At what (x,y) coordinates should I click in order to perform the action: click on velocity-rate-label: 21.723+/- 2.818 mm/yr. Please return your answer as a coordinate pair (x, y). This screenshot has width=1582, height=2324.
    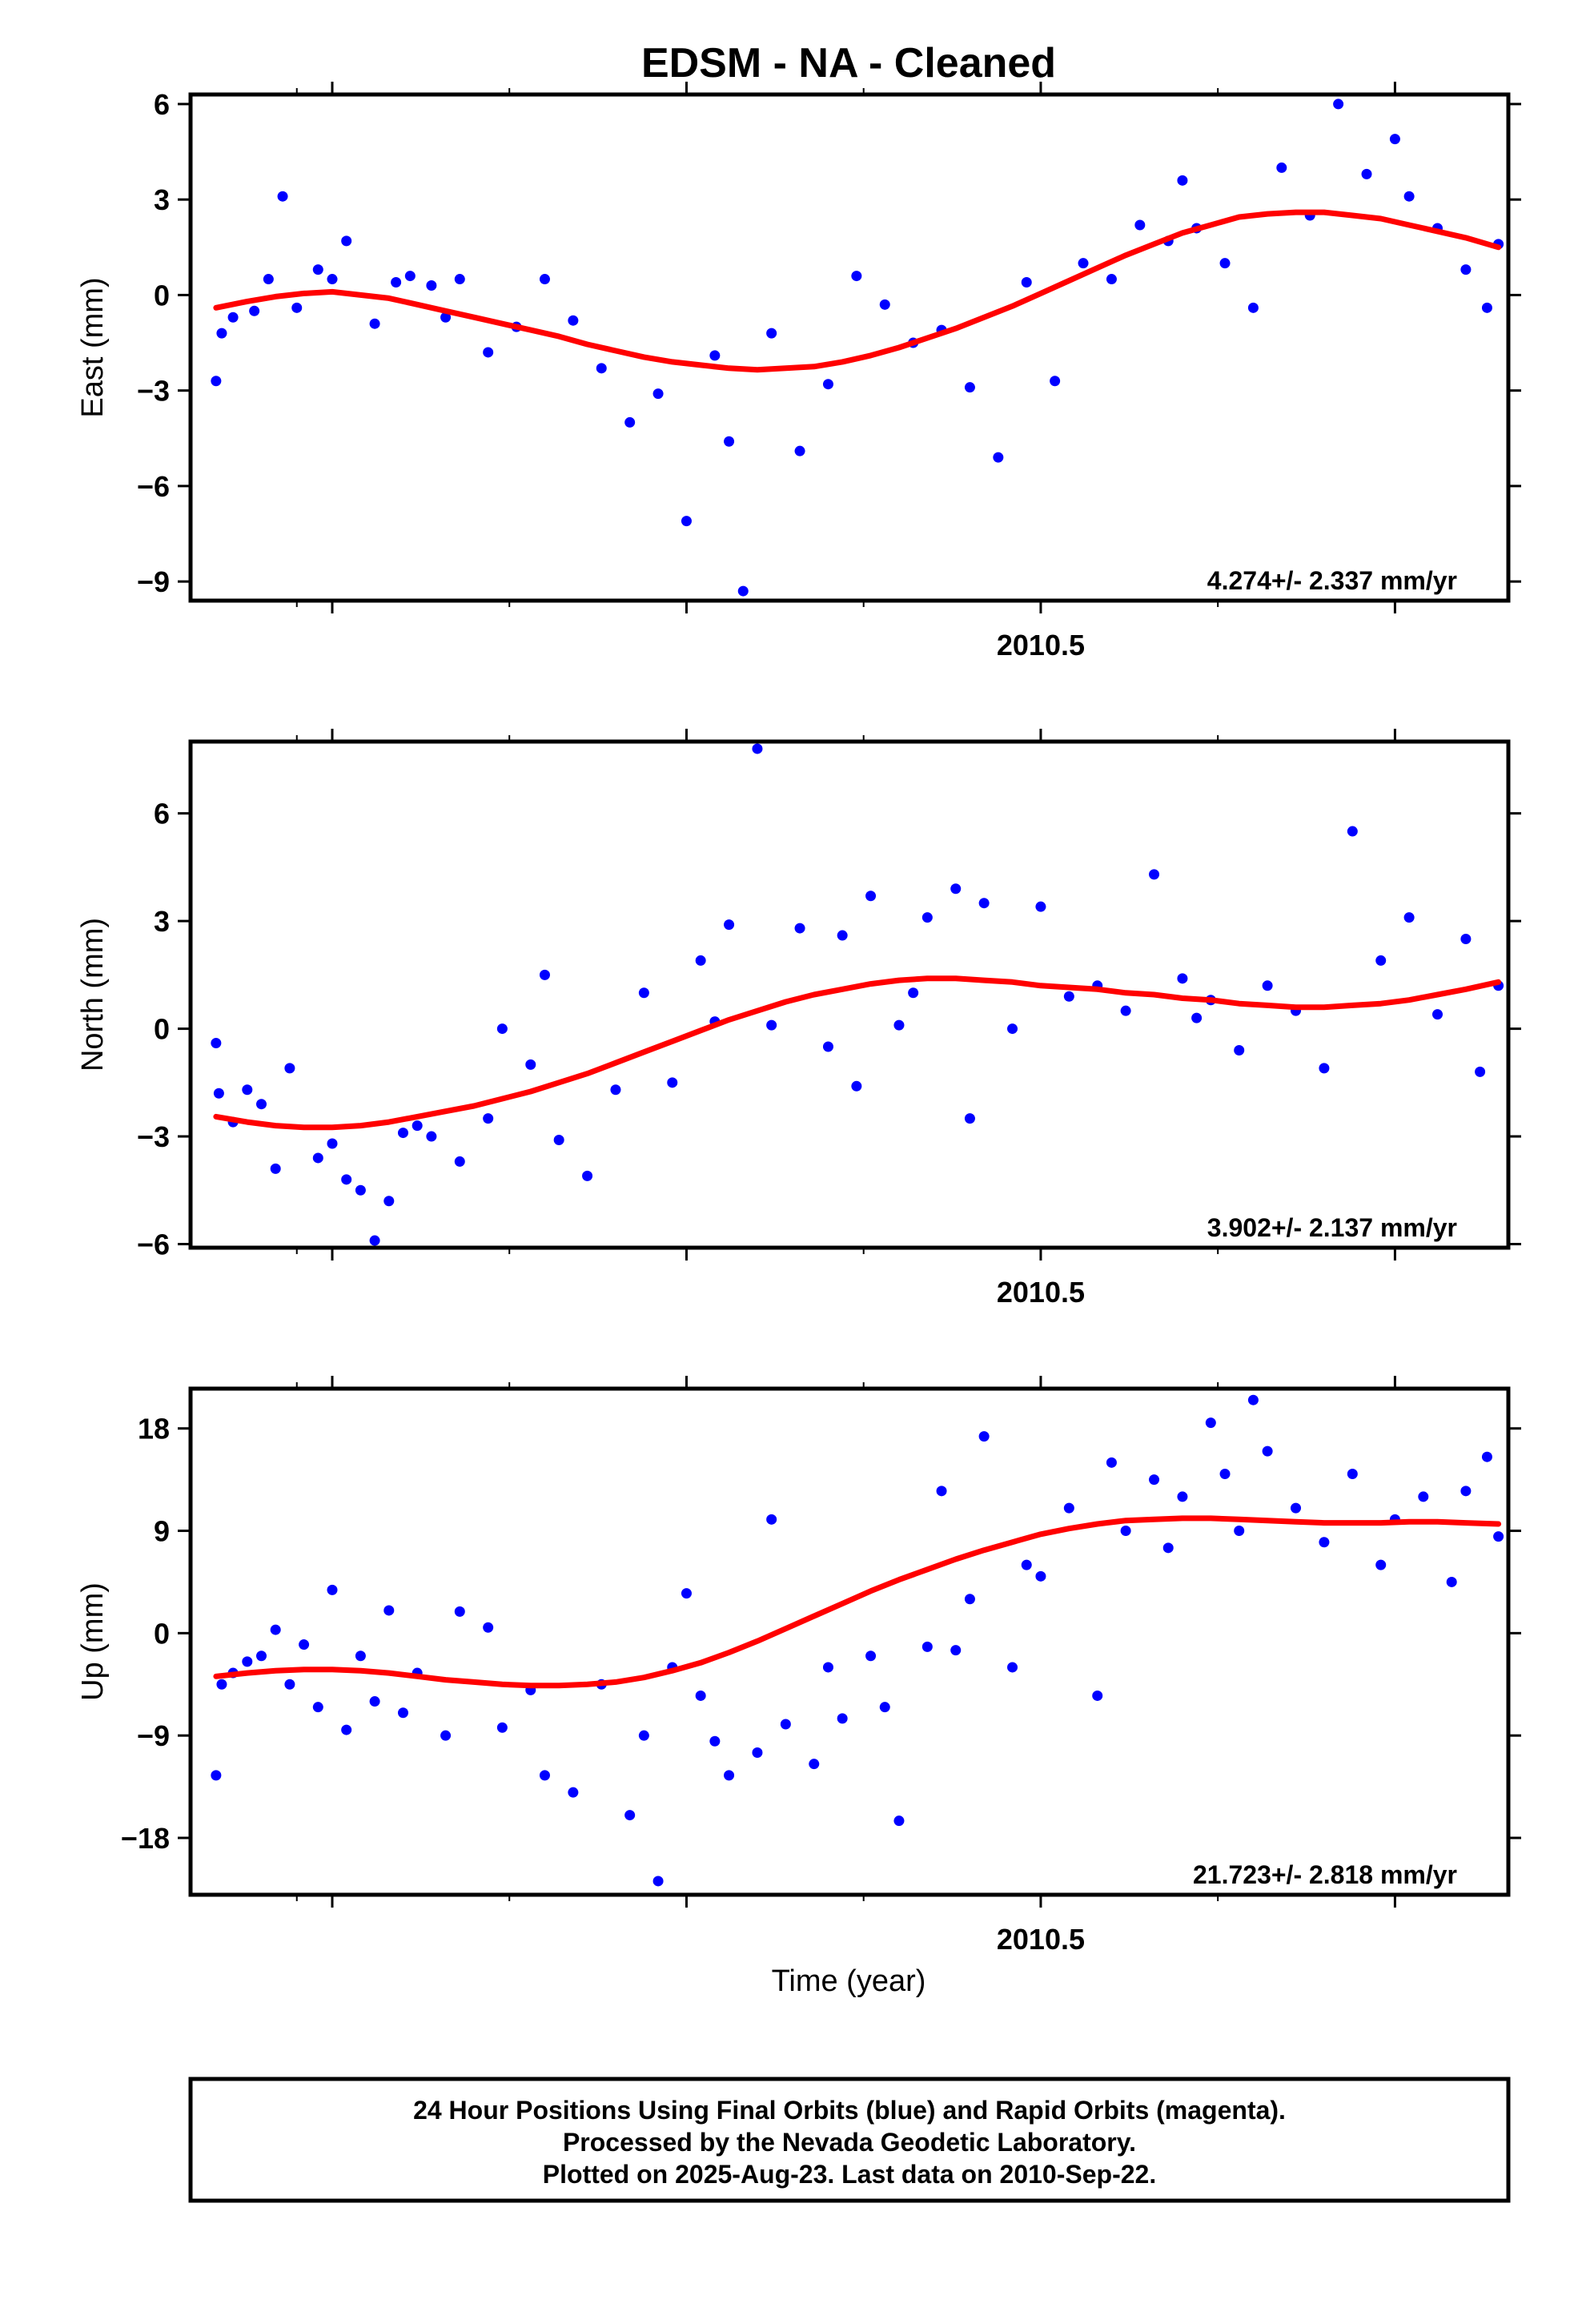
    Looking at the image, I should click on (1325, 1875).